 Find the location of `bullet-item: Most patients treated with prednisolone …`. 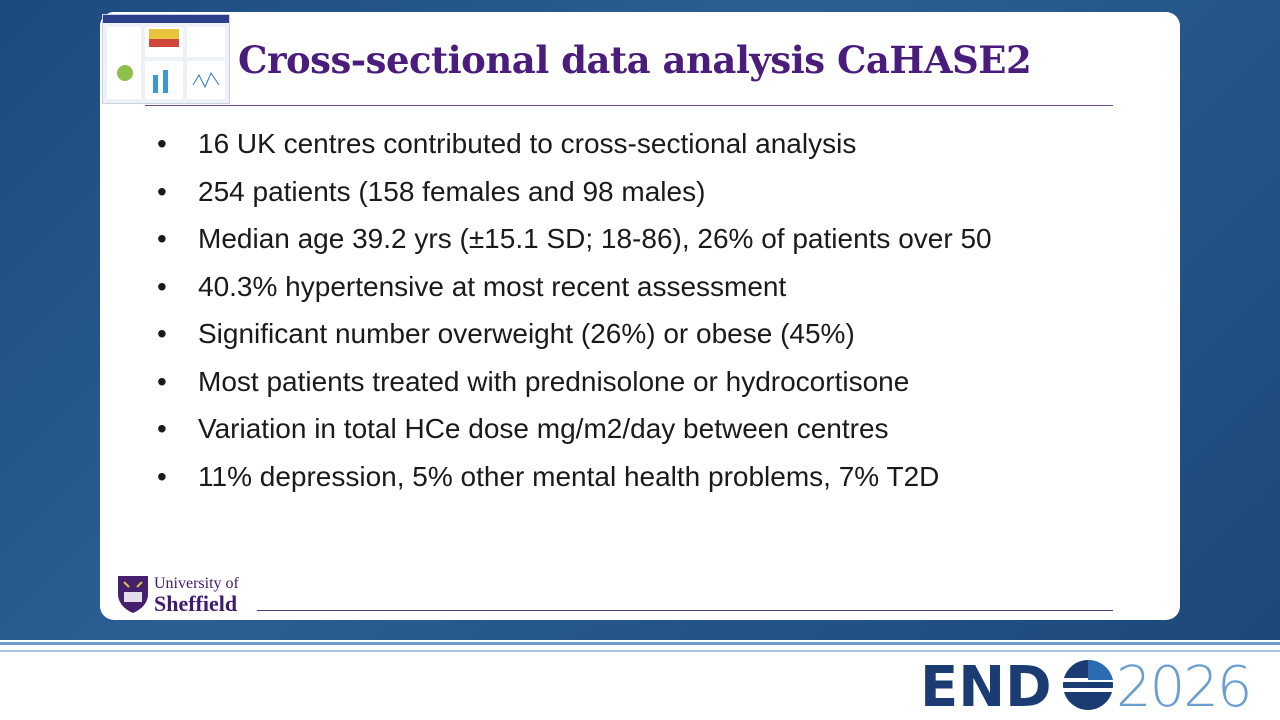

bullet-item: Most patients treated with prednisolone … is located at coordinates (573, 390).